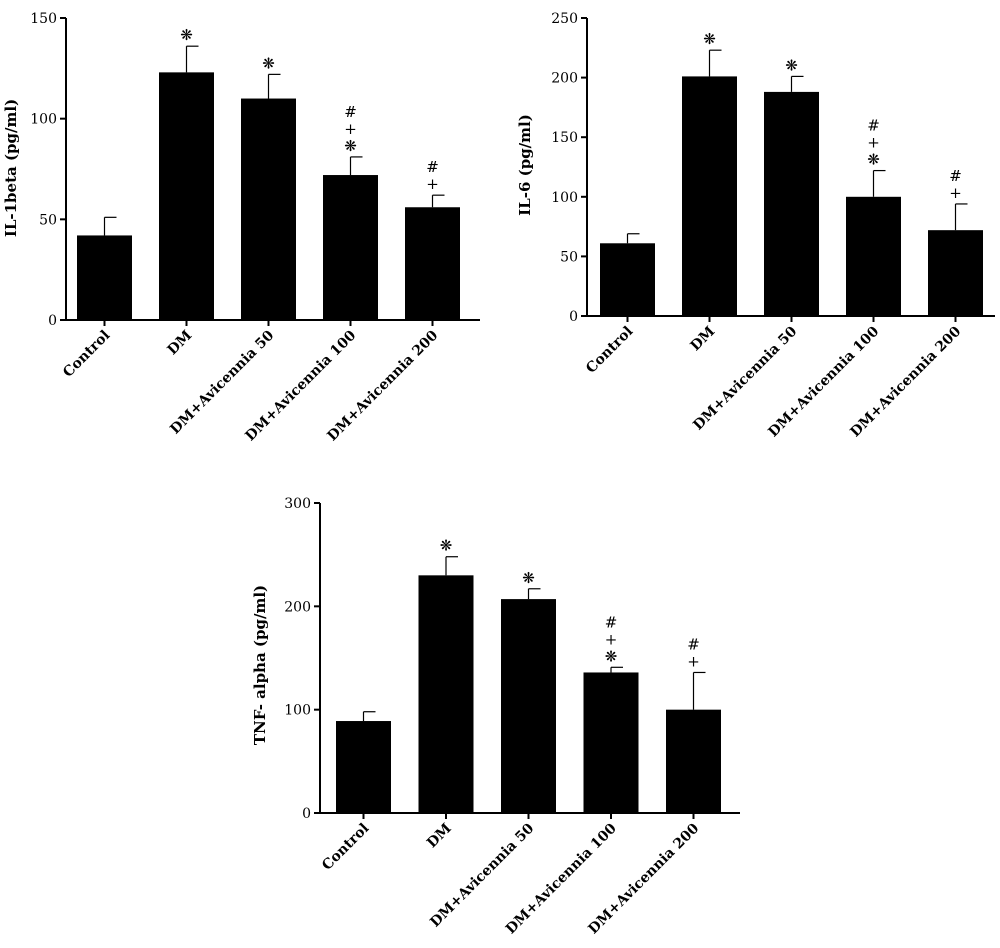 The height and width of the screenshot is (948, 1000). I want to click on y-tick-label: 250, so click(564, 19).